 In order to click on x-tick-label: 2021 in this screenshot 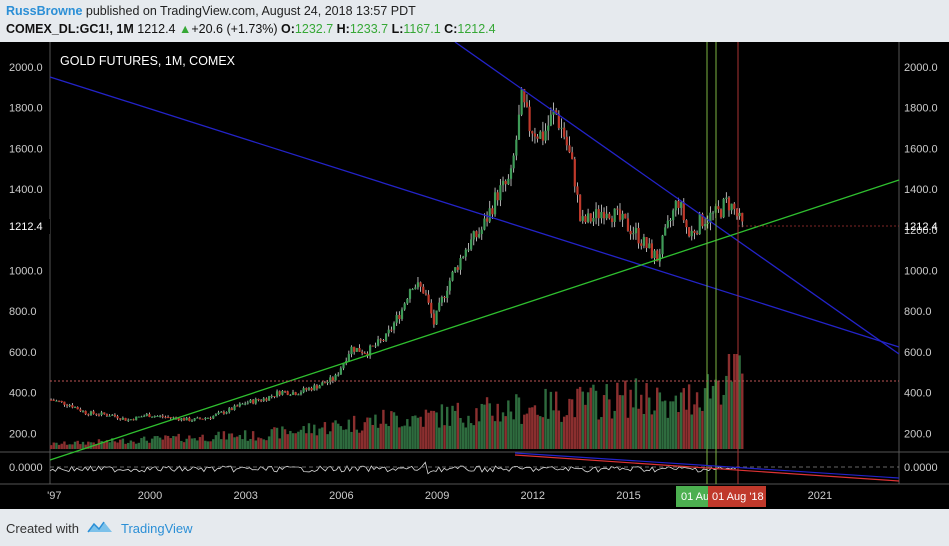, I will do `click(820, 496)`.